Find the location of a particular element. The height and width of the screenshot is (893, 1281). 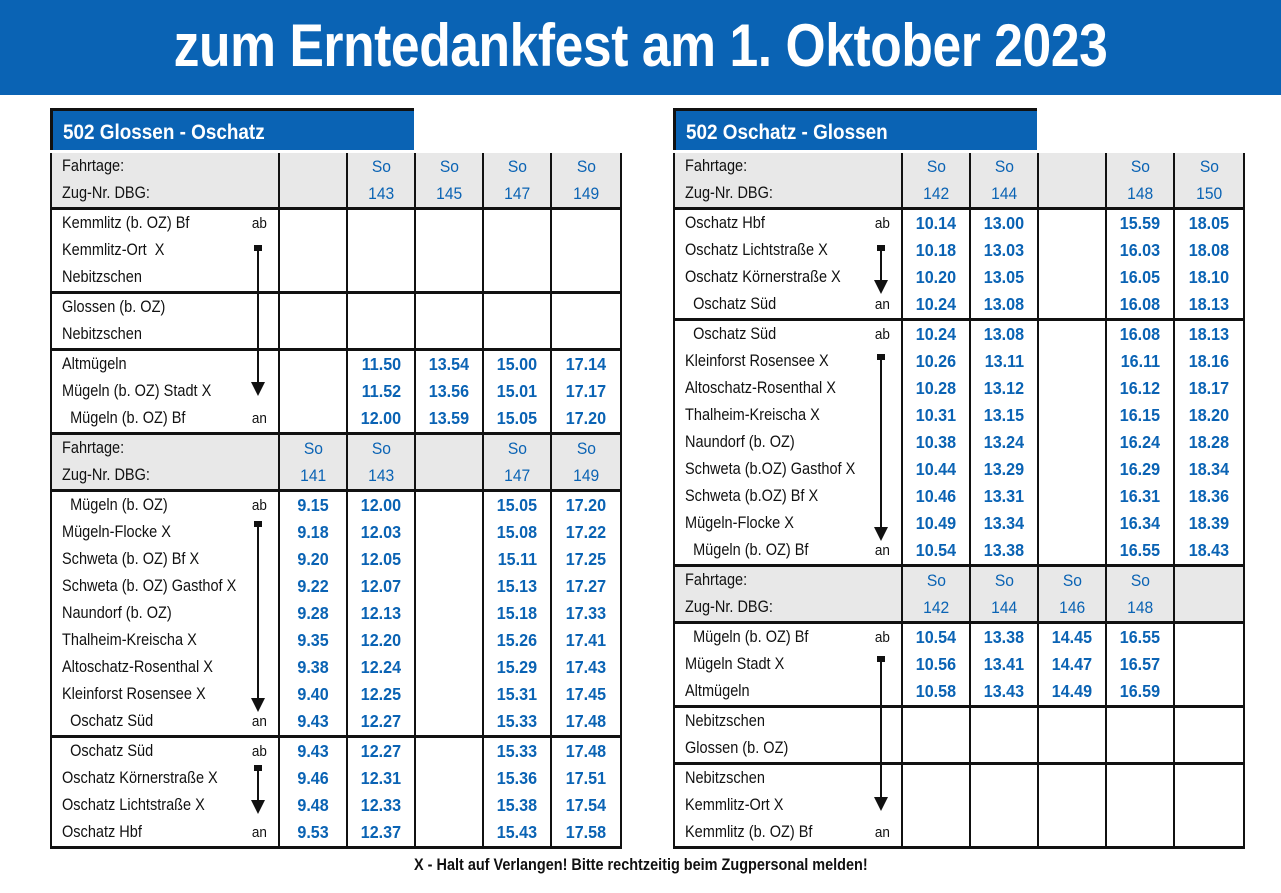

time-cell: 15.31 is located at coordinates (517, 694).